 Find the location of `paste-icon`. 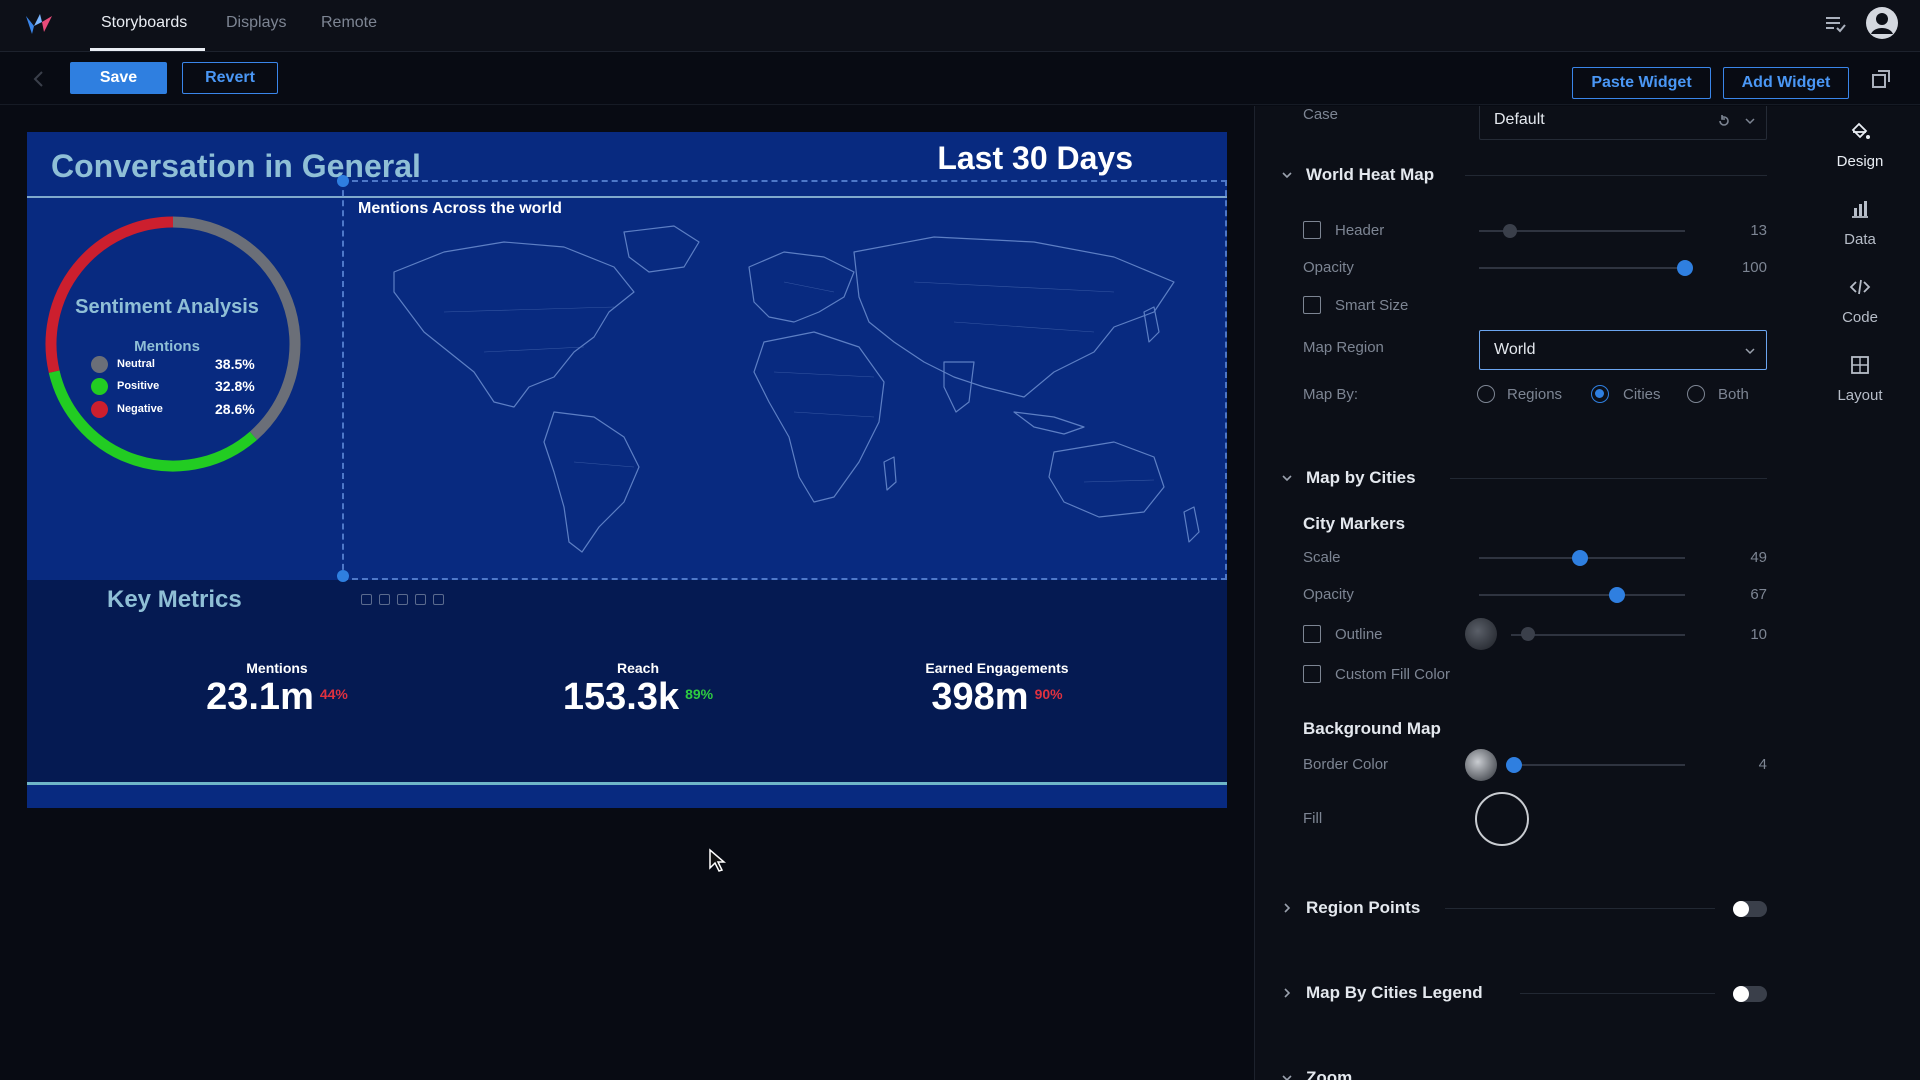

paste-icon is located at coordinates (402, 599).